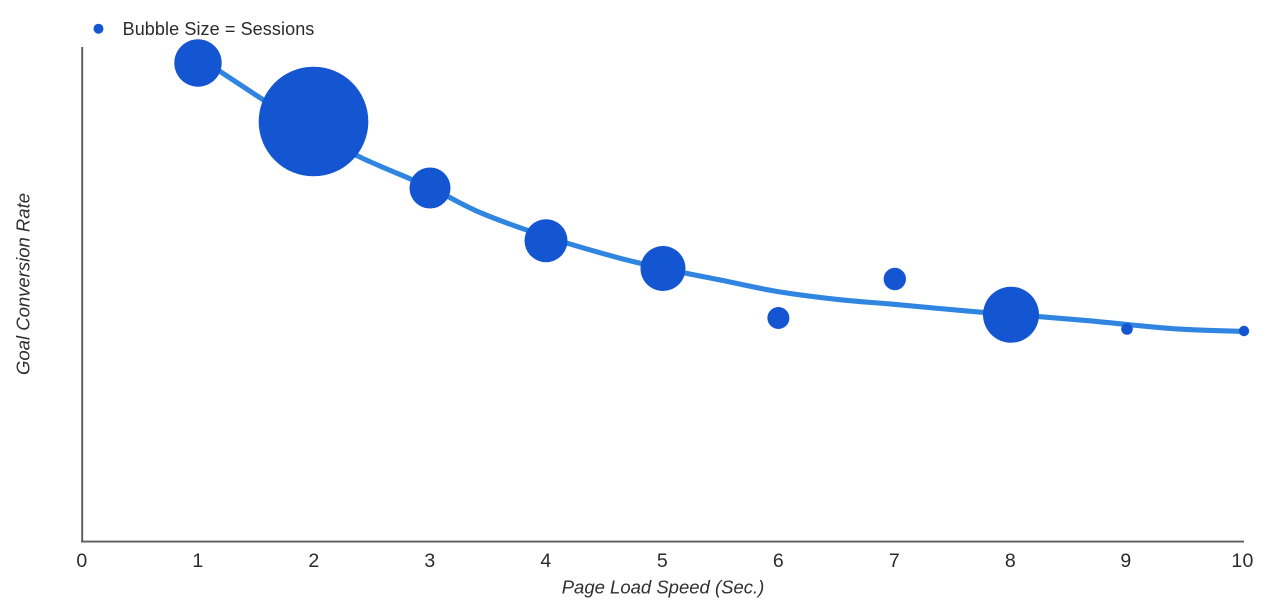 The width and height of the screenshot is (1280, 605). I want to click on svg-text: 6, so click(778, 561).